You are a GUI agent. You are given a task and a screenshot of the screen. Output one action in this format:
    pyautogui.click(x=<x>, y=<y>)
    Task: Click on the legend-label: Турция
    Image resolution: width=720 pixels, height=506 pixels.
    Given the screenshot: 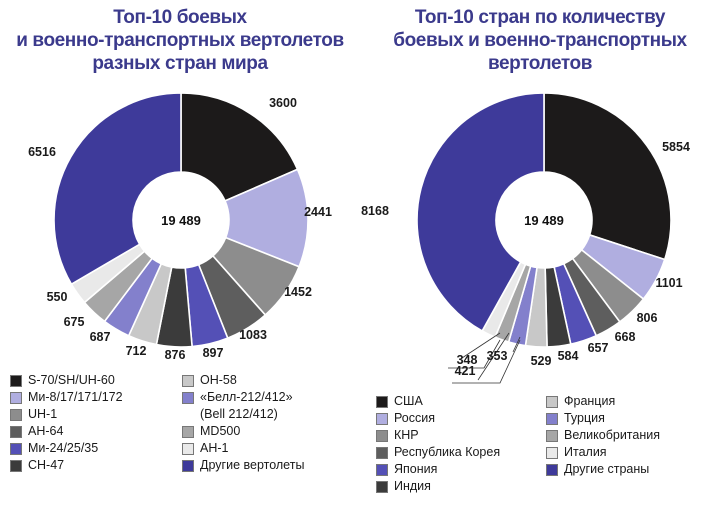 What is the action you would take?
    pyautogui.click(x=584, y=418)
    